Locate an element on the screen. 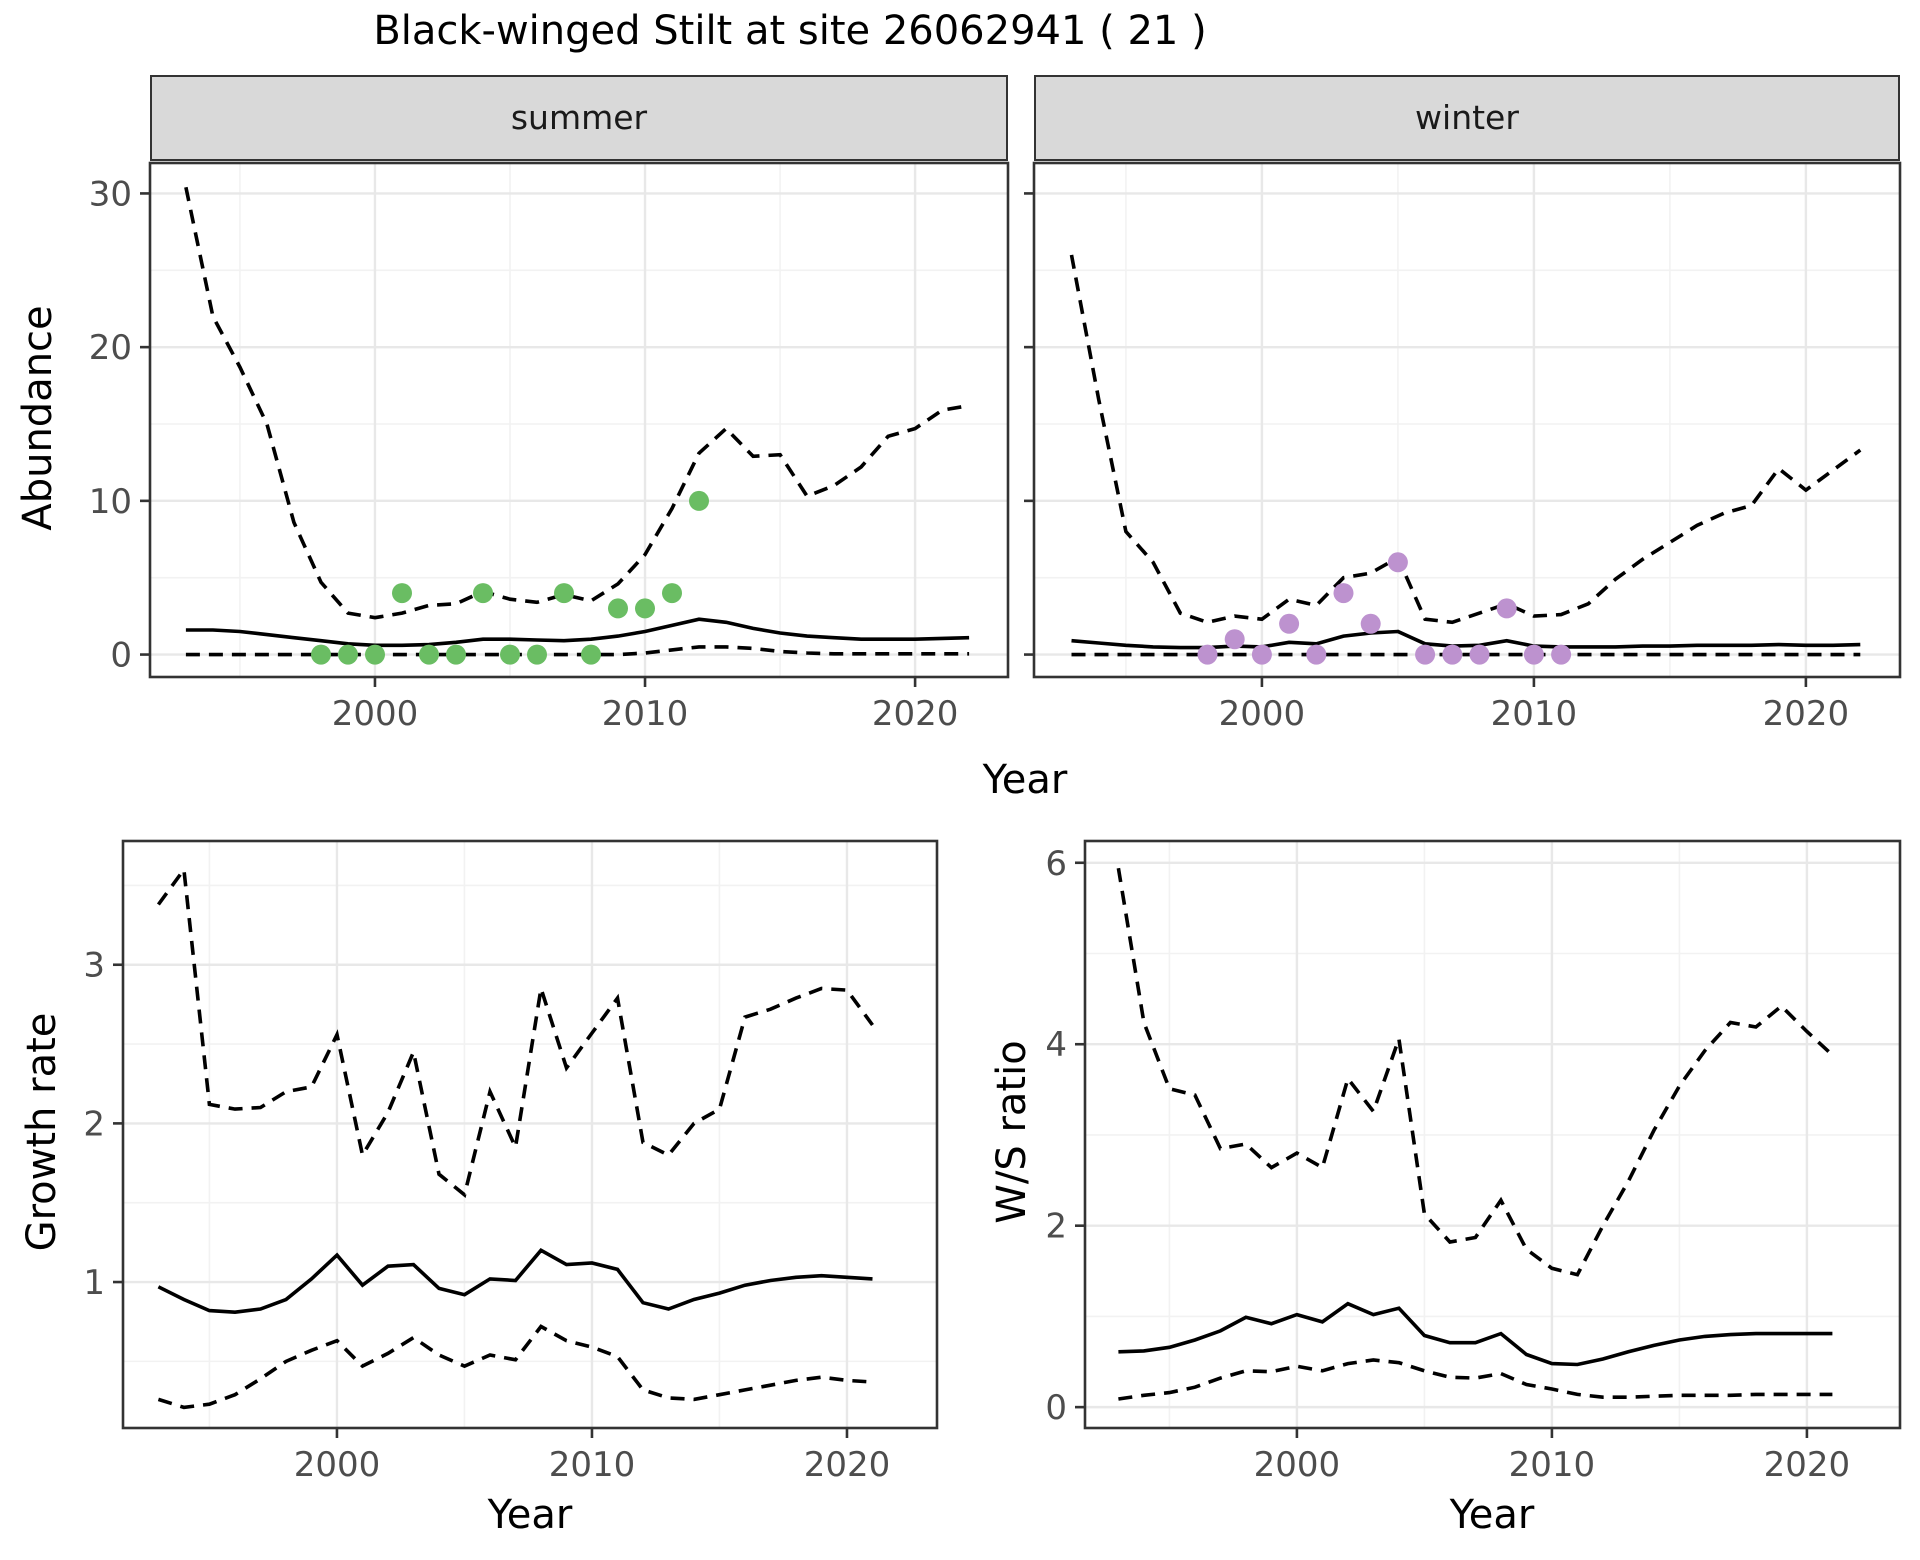 The width and height of the screenshot is (1920, 1560). y-axis-title-ws-ratio: W/S ratio is located at coordinates (1012, 1132).